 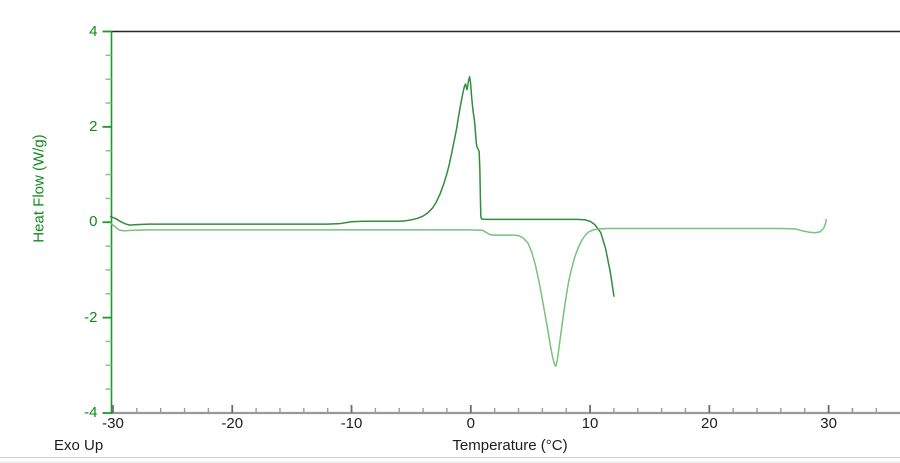 What do you see at coordinates (93, 126) in the screenshot?
I see `y-tick-label: 2` at bounding box center [93, 126].